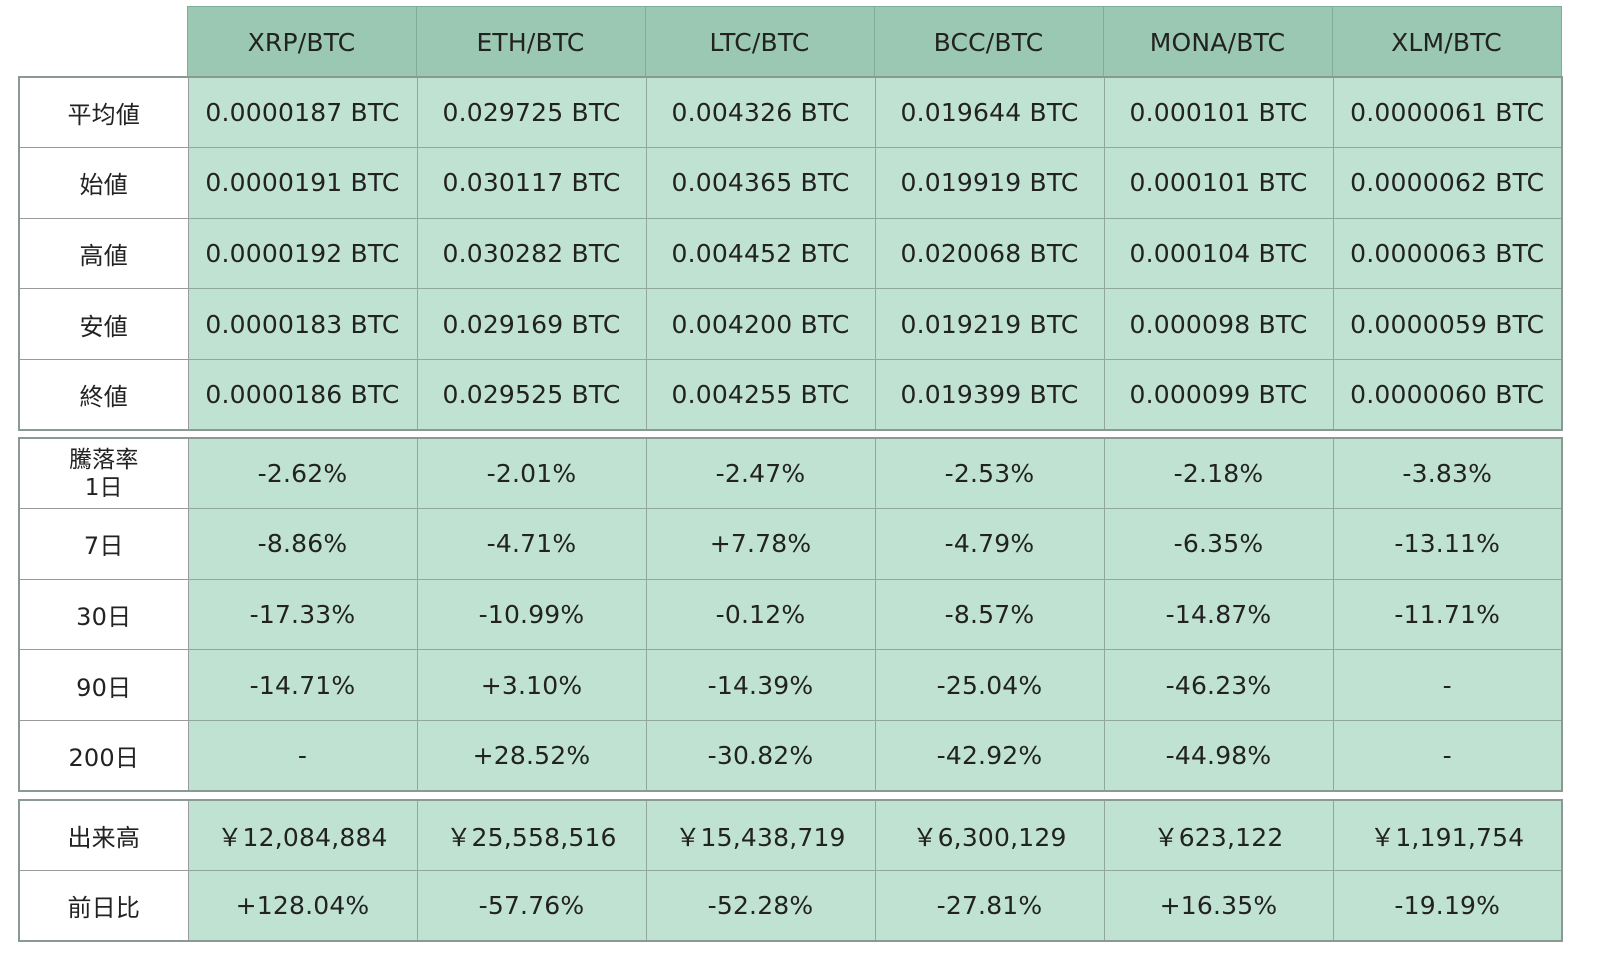 This screenshot has height=974, width=1600. What do you see at coordinates (1447, 253) in the screenshot?
I see `value-cell: 0.0000063 BTC` at bounding box center [1447, 253].